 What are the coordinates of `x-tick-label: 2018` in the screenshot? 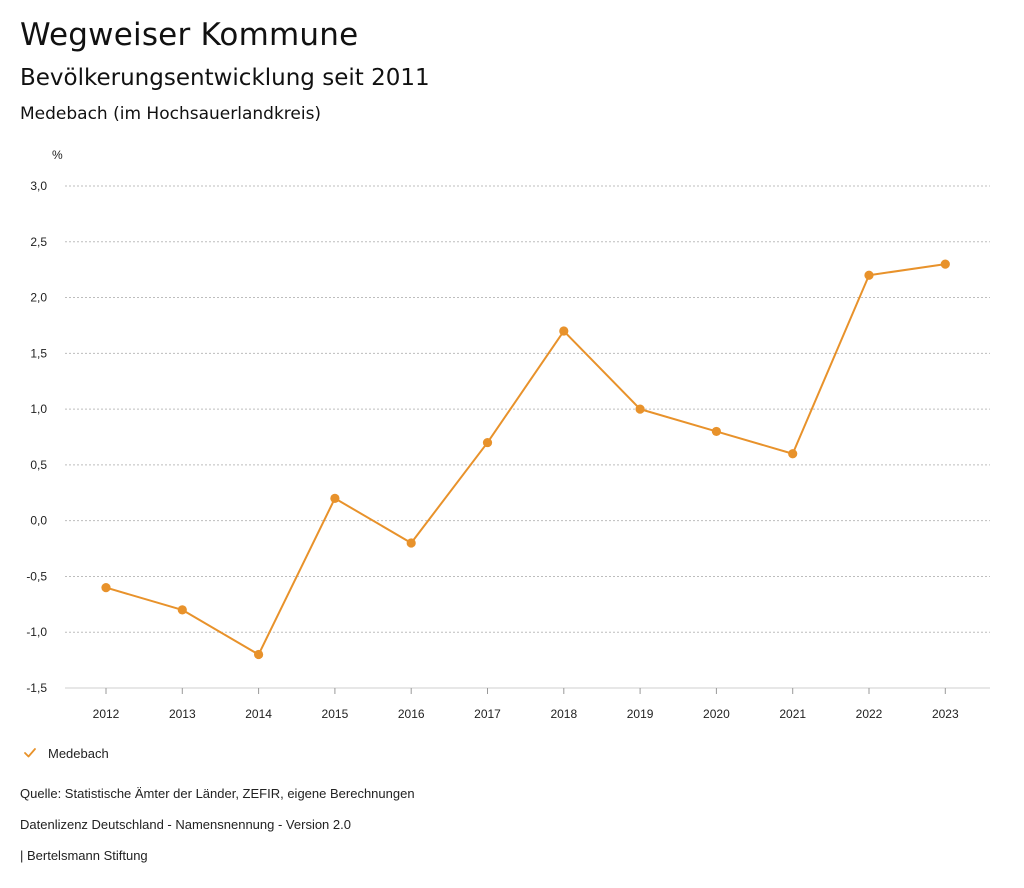 It's located at (563, 714).